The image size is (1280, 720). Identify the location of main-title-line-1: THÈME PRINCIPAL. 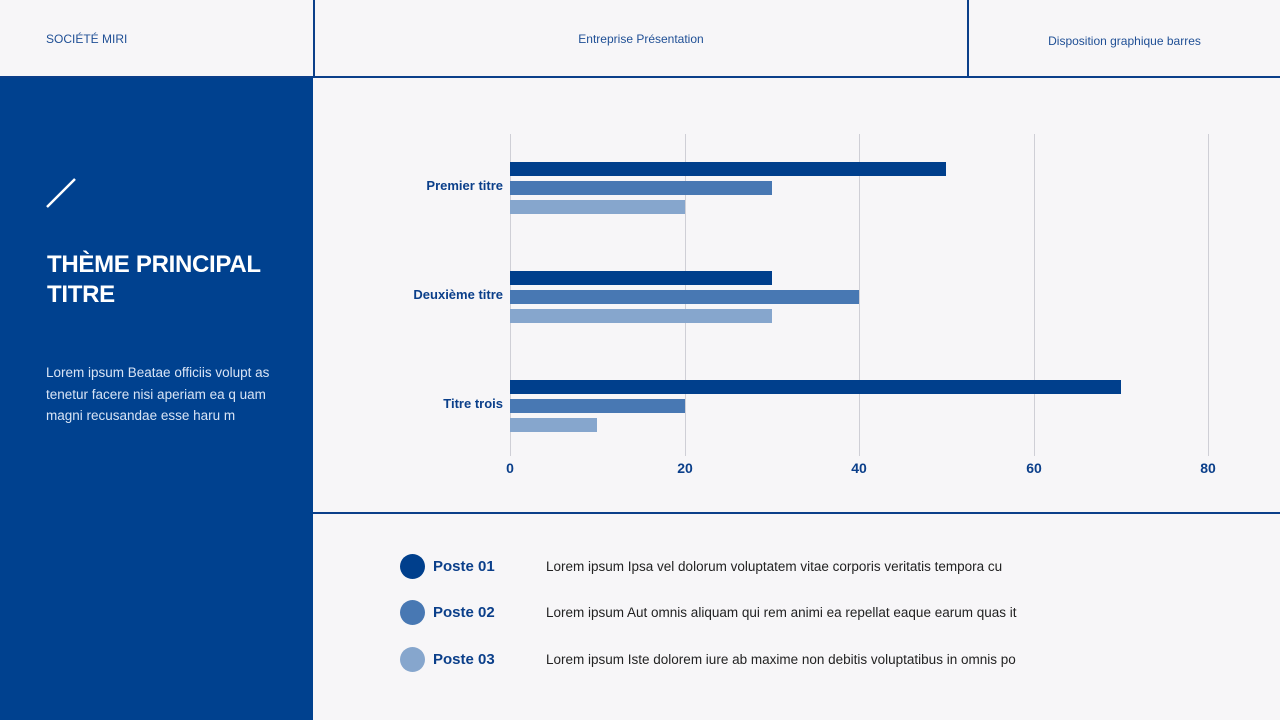
(154, 264).